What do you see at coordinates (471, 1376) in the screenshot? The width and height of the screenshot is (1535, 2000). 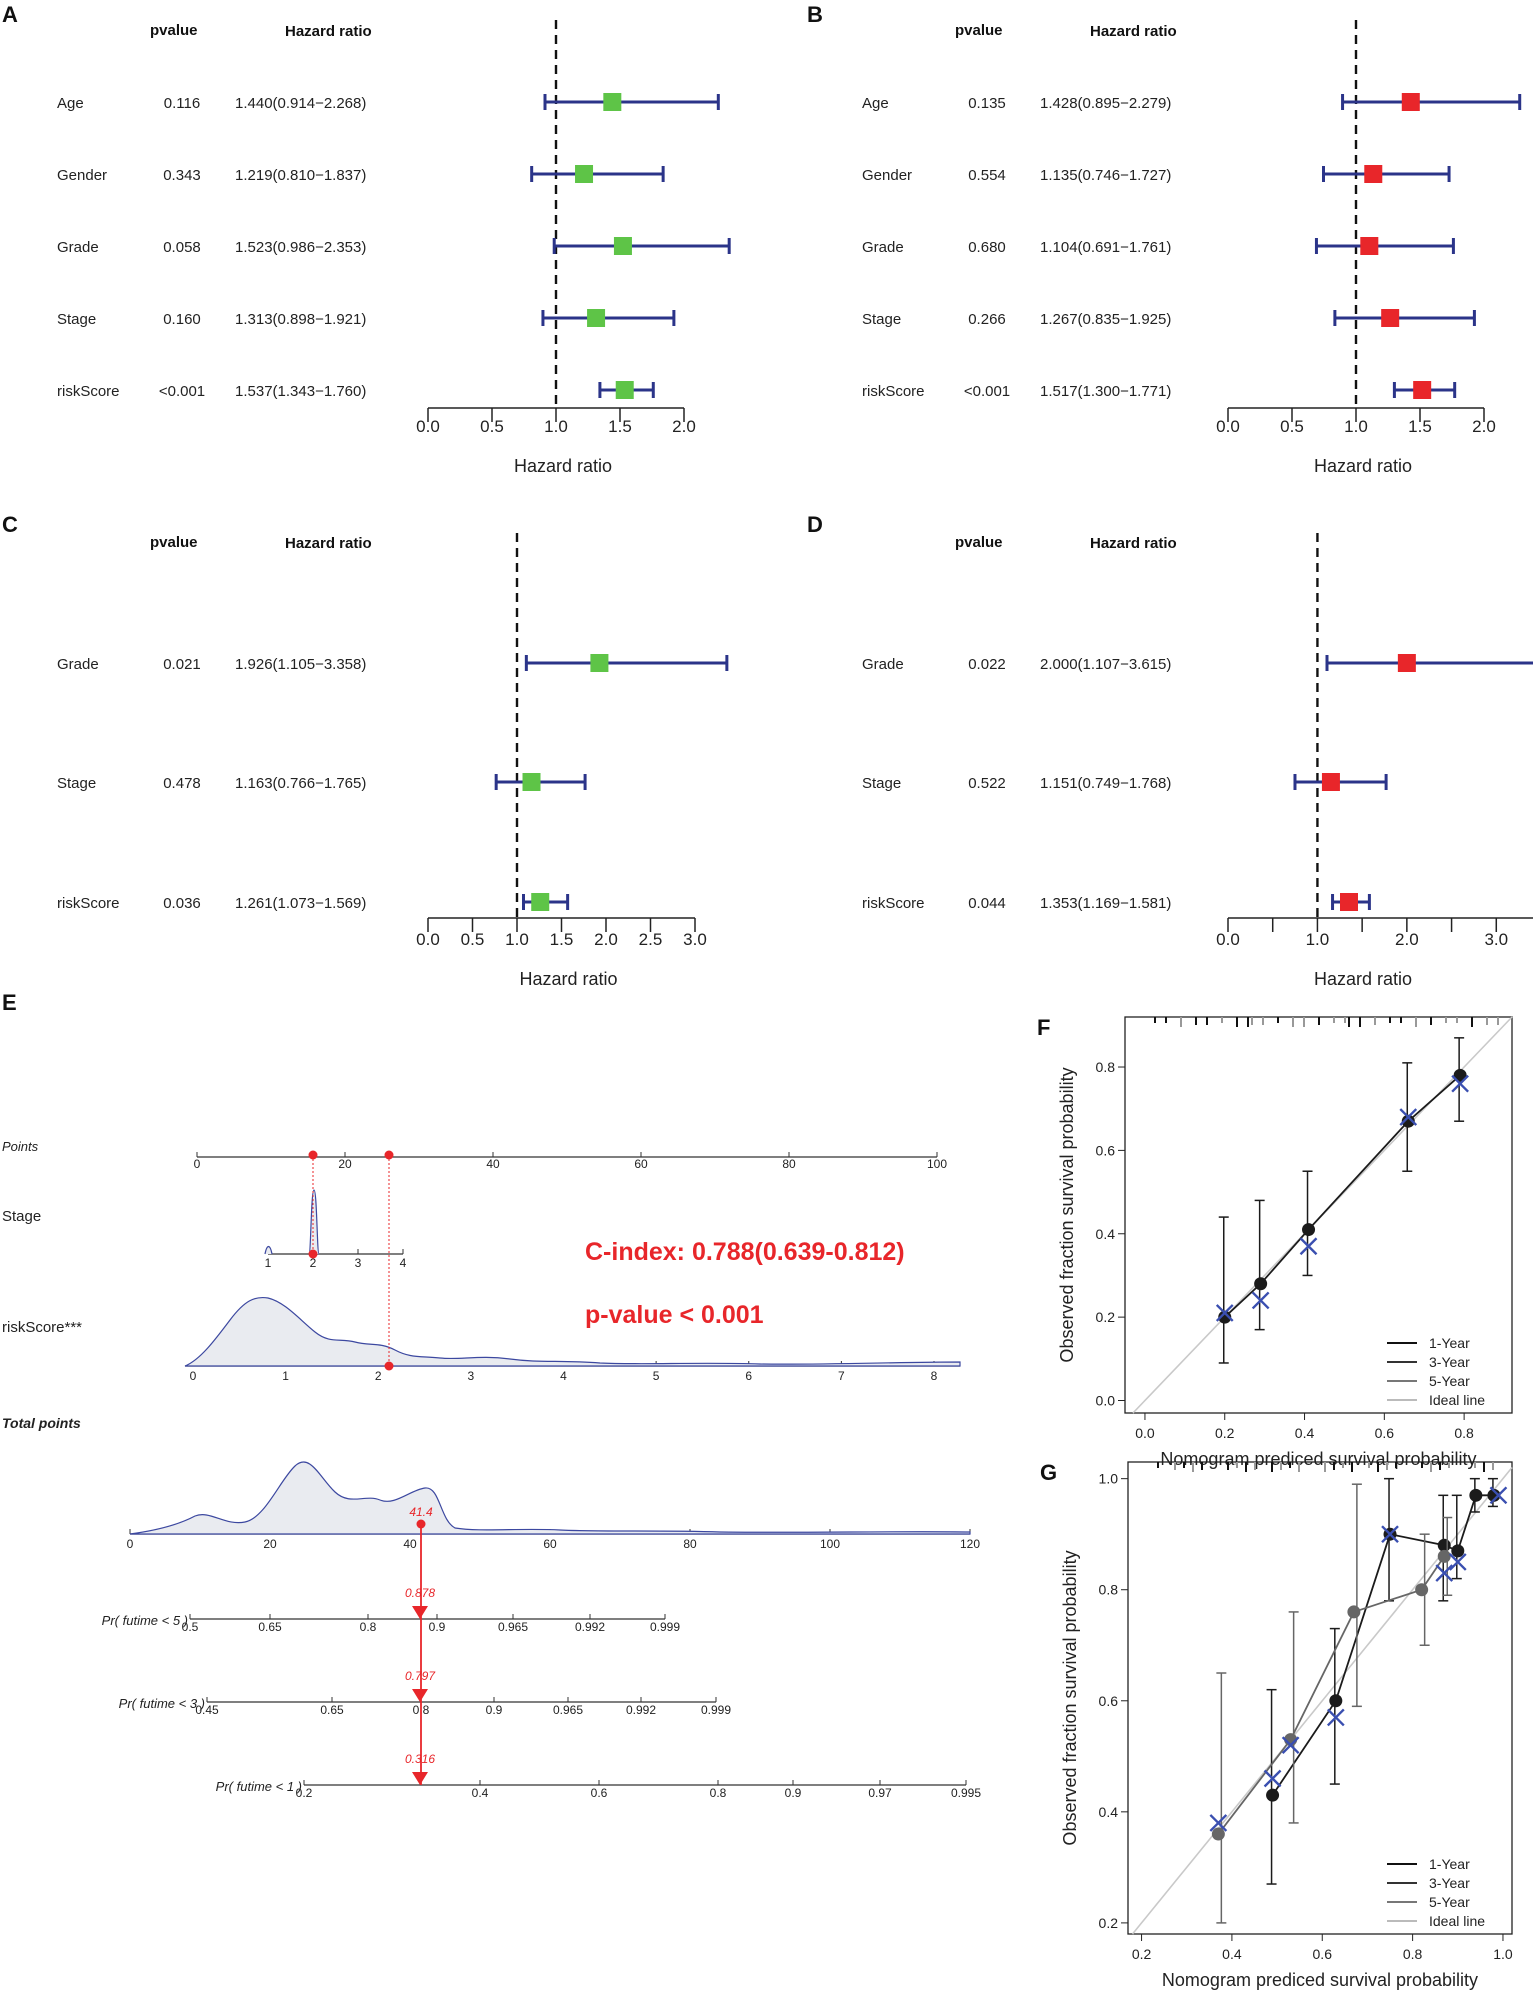 I see `riskscore-tick-label: 3` at bounding box center [471, 1376].